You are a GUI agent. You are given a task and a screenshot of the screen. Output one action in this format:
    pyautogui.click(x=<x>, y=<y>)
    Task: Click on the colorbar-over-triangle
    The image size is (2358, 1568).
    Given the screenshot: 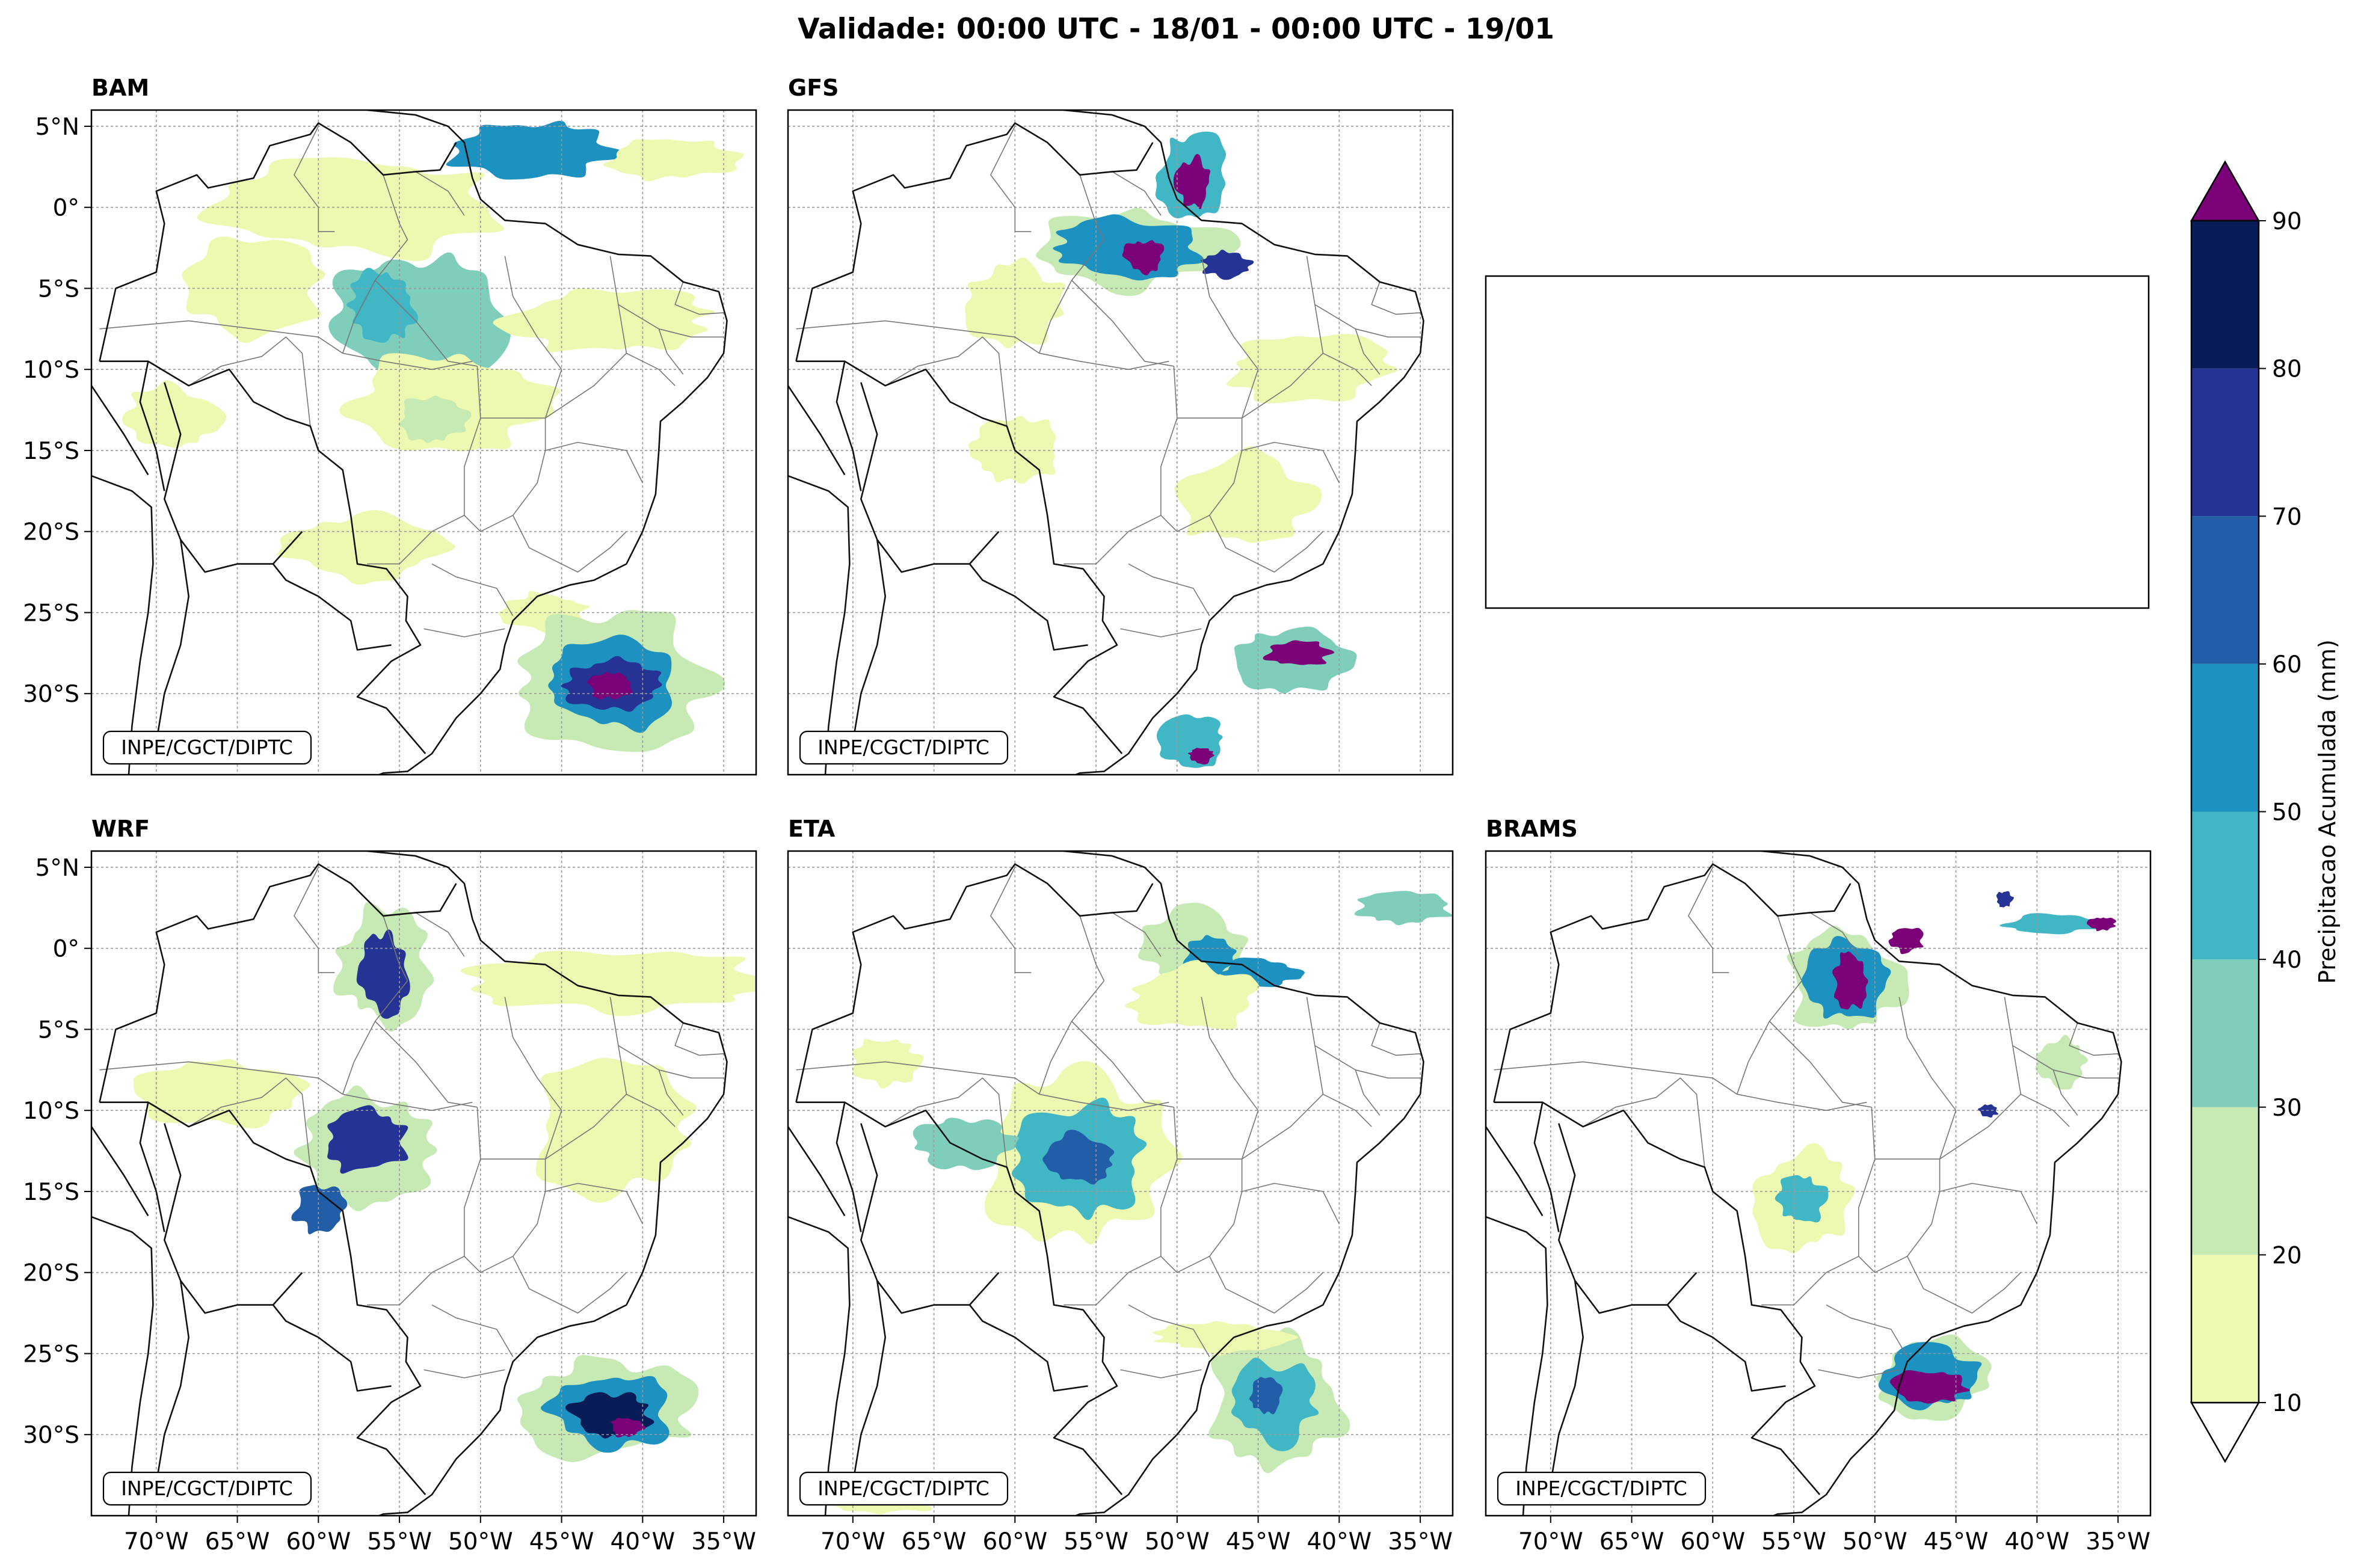 What is the action you would take?
    pyautogui.click(x=2225, y=191)
    